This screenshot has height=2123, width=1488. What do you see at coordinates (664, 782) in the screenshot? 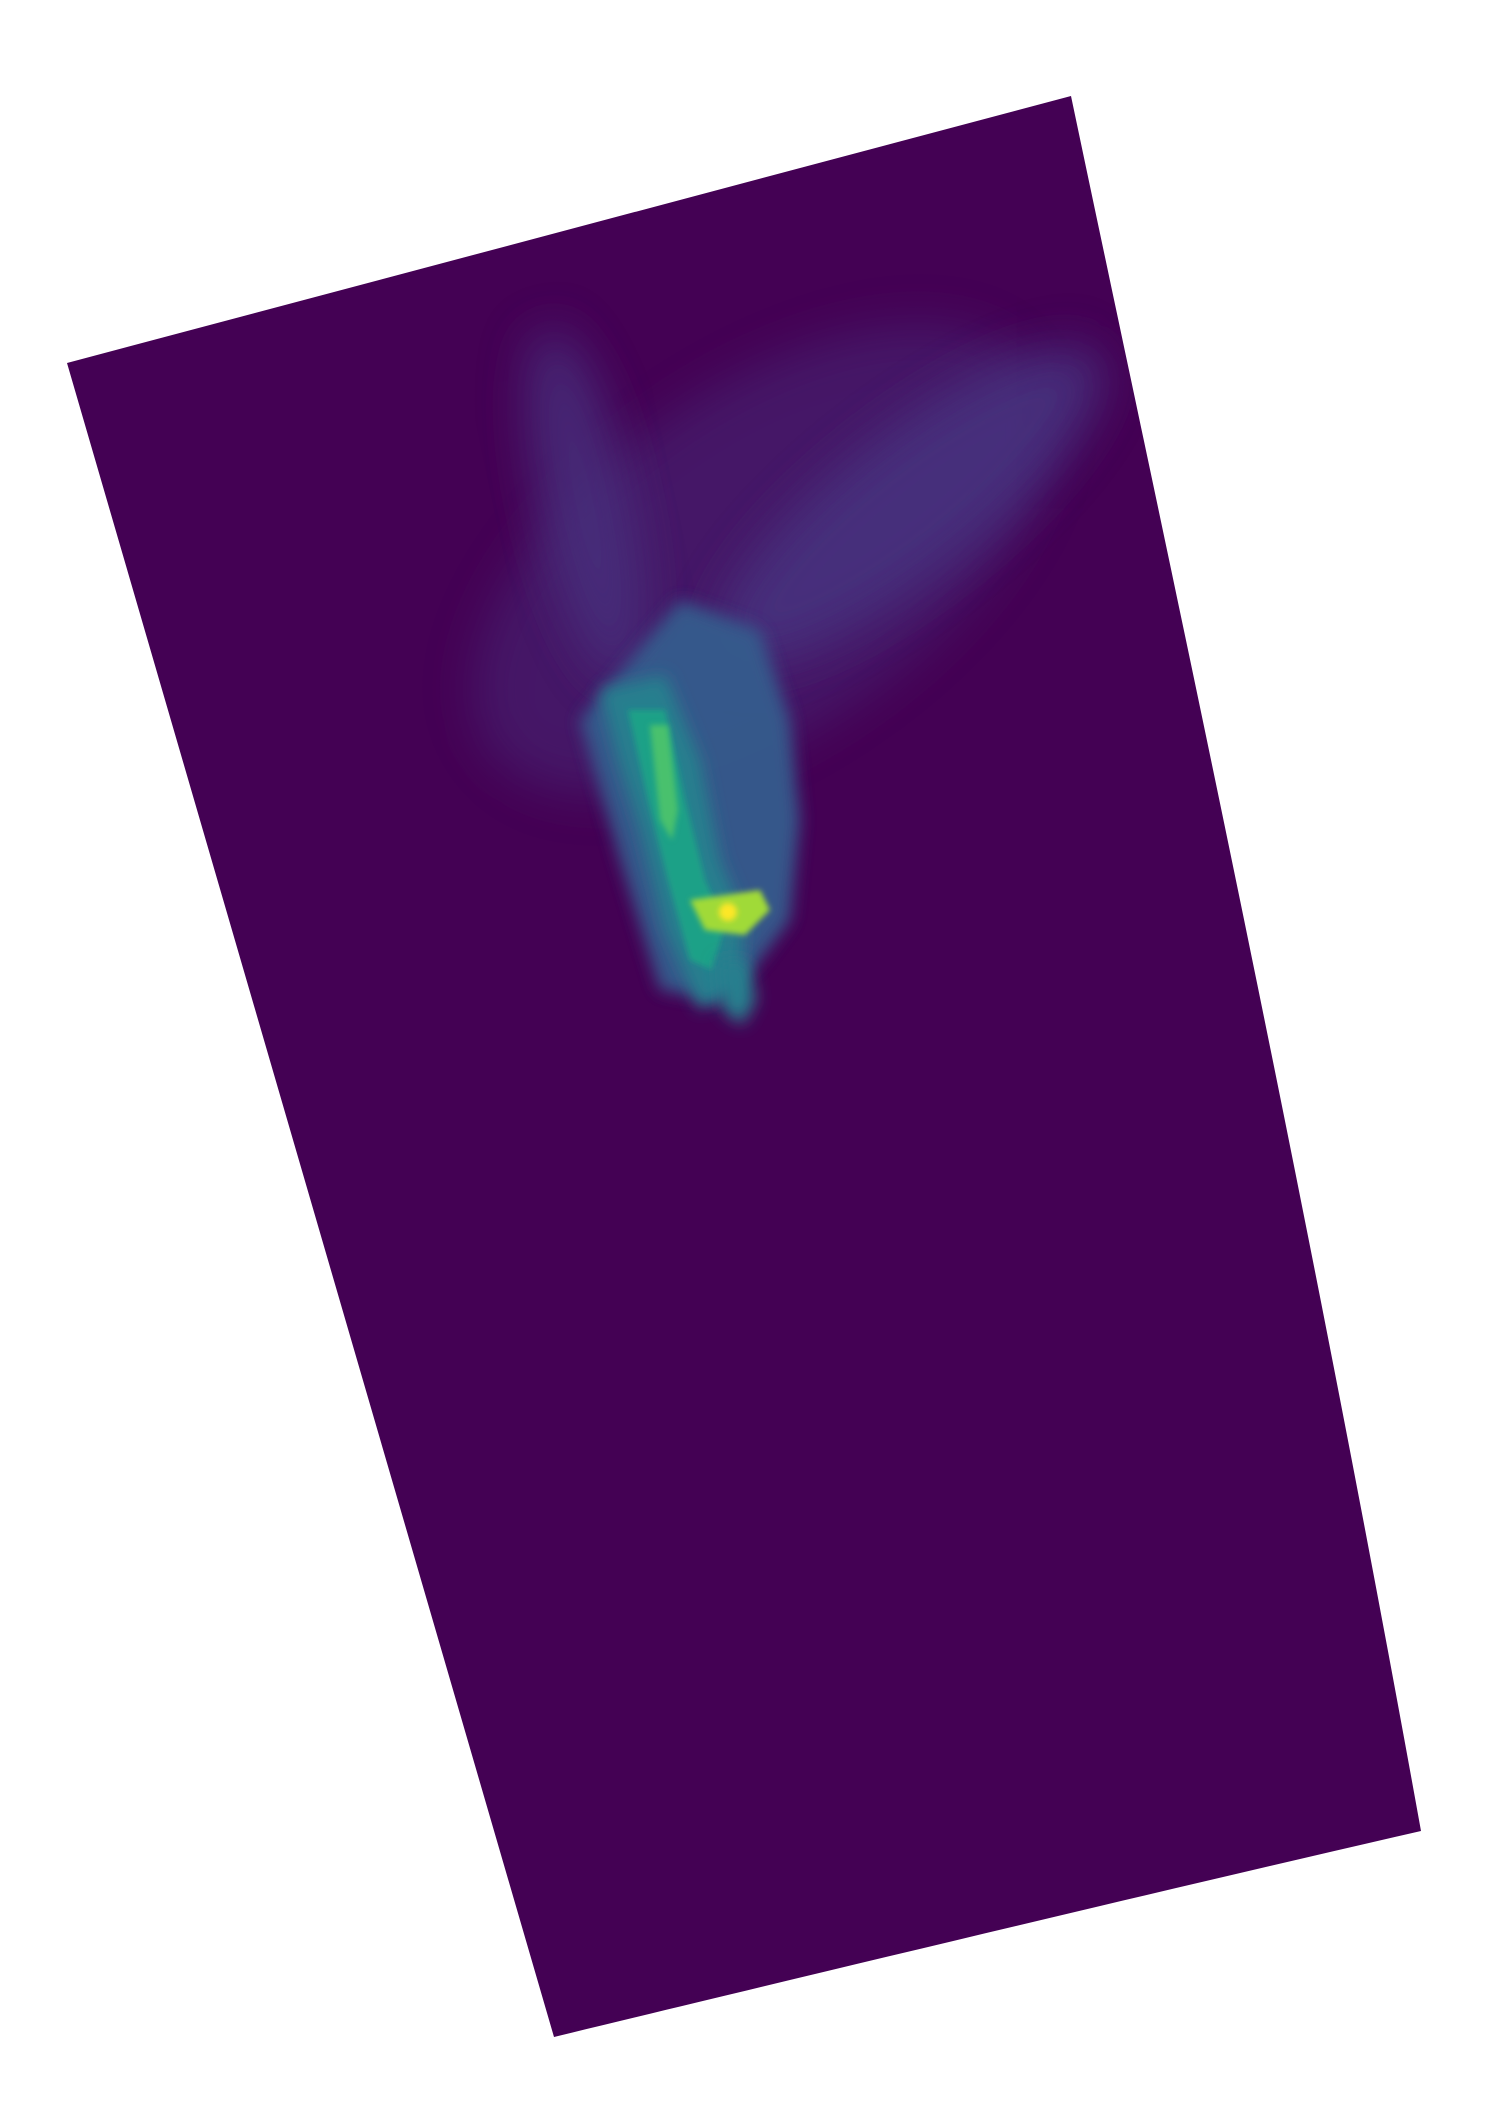
I see `plume-core-bright` at bounding box center [664, 782].